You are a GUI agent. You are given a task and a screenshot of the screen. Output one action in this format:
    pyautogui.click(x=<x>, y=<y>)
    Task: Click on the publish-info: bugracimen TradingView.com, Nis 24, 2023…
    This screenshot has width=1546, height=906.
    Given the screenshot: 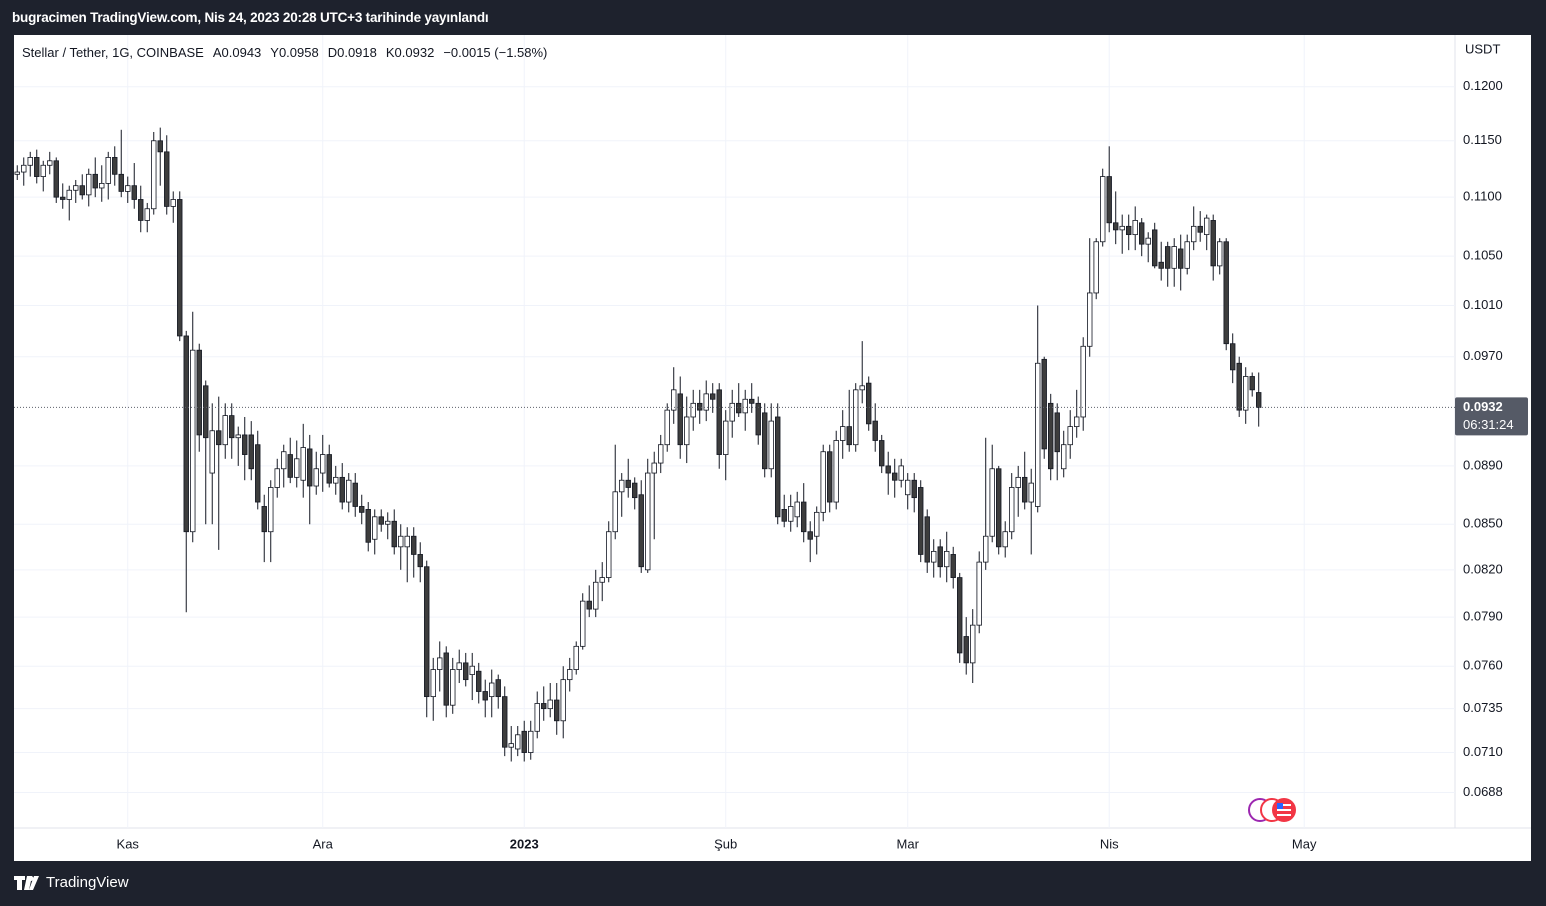 What is the action you would take?
    pyautogui.click(x=250, y=17)
    